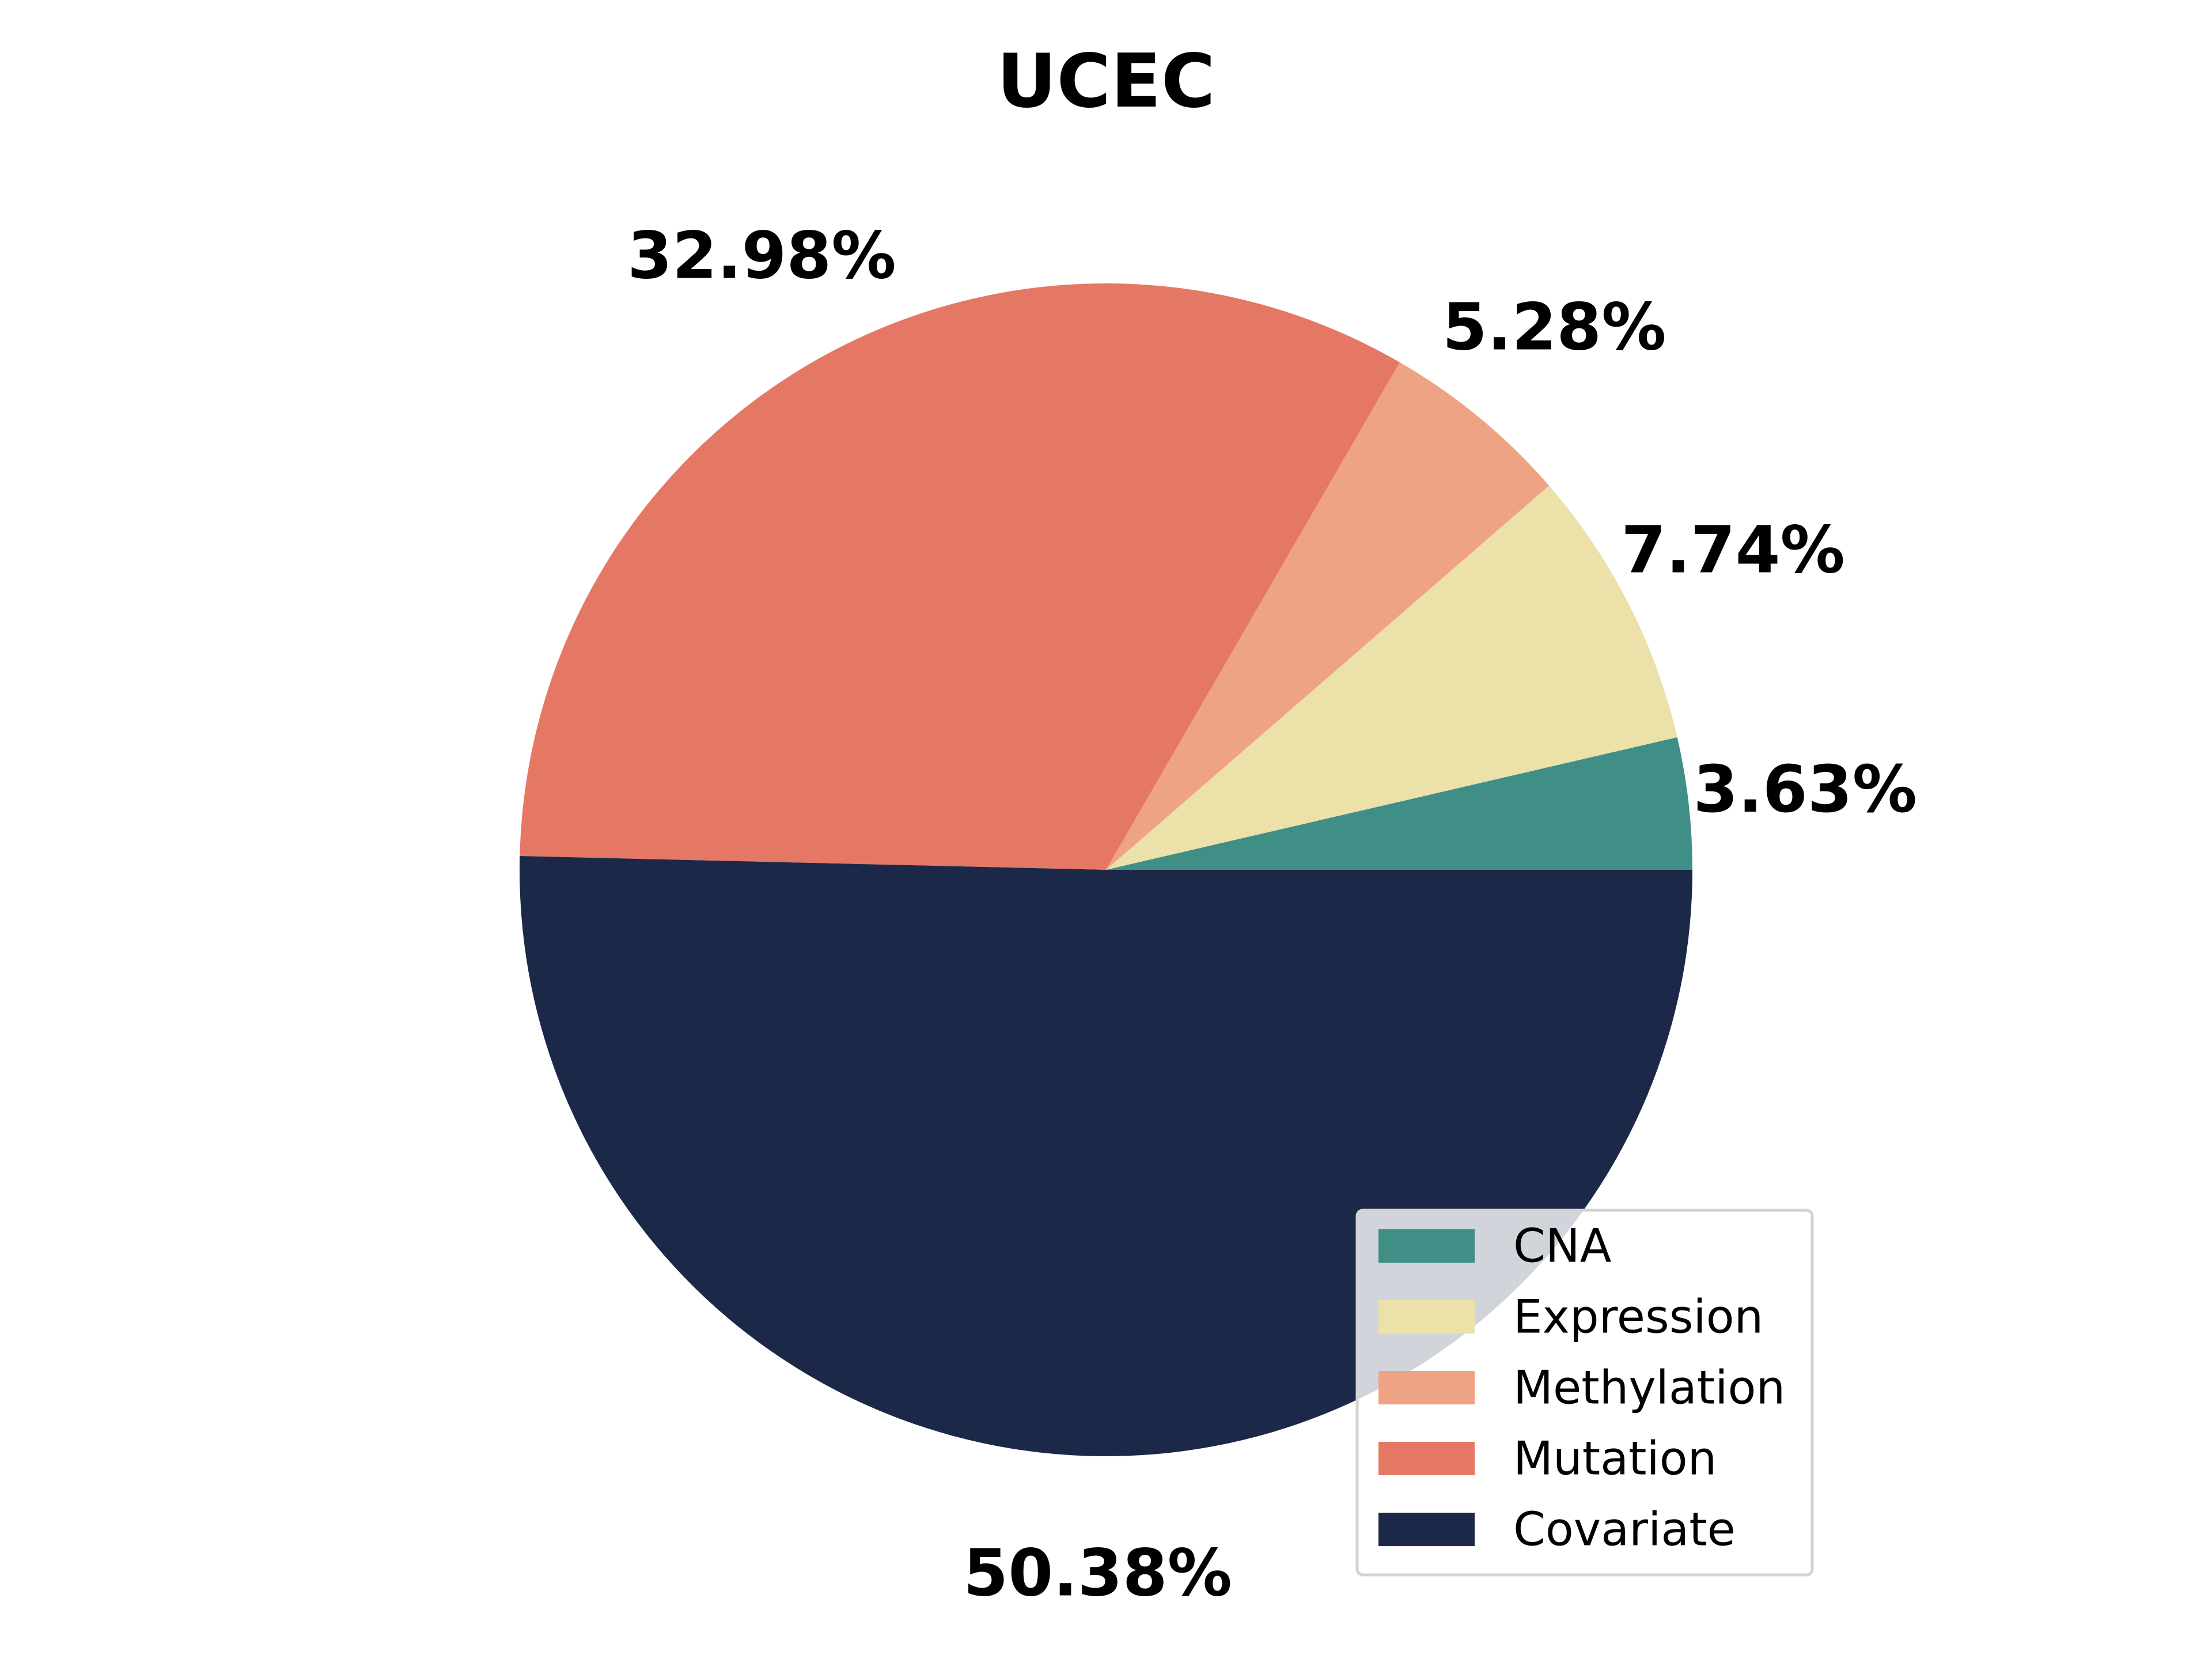 This screenshot has height=1659, width=2212. Describe the element at coordinates (1426, 1246) in the screenshot. I see `legend-swatch-cna` at that location.